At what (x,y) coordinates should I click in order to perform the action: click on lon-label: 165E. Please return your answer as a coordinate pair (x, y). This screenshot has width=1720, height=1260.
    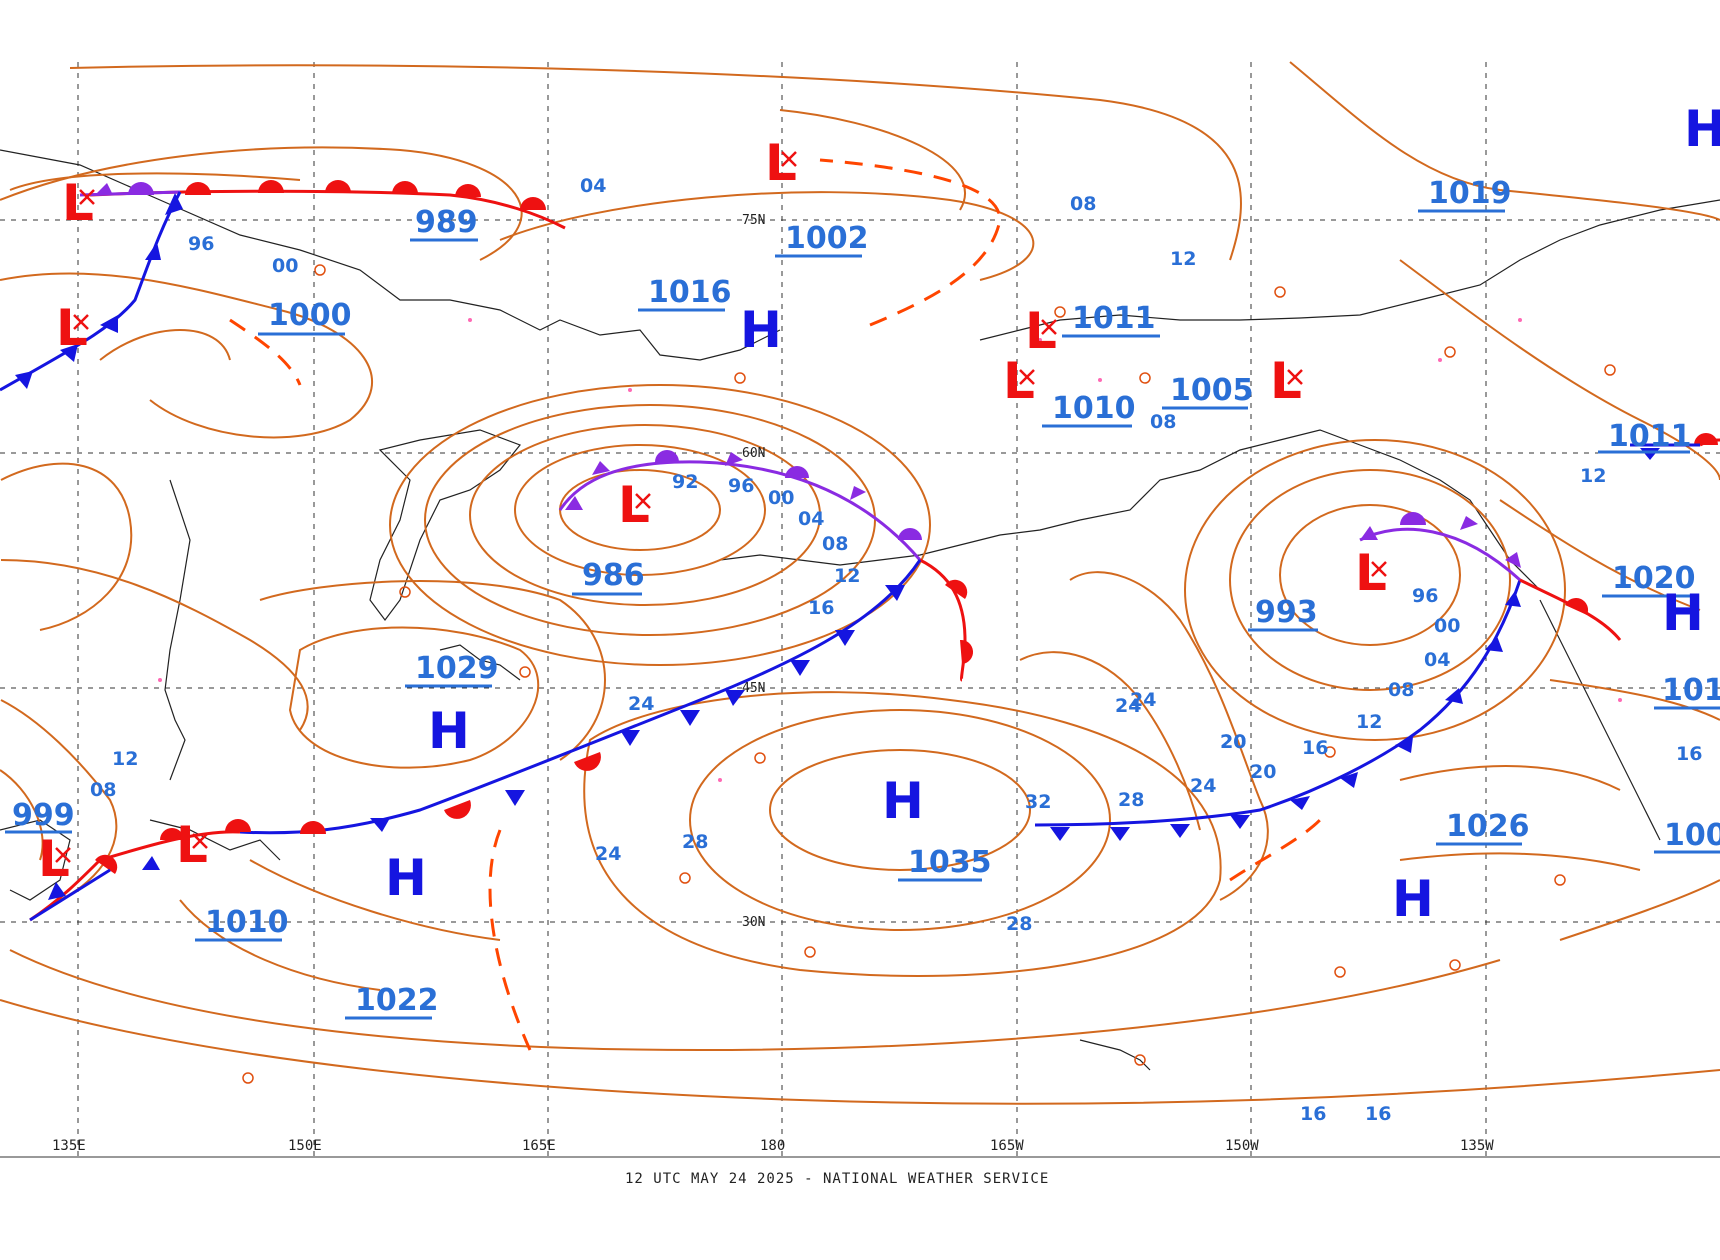
    Looking at the image, I should click on (539, 1146).